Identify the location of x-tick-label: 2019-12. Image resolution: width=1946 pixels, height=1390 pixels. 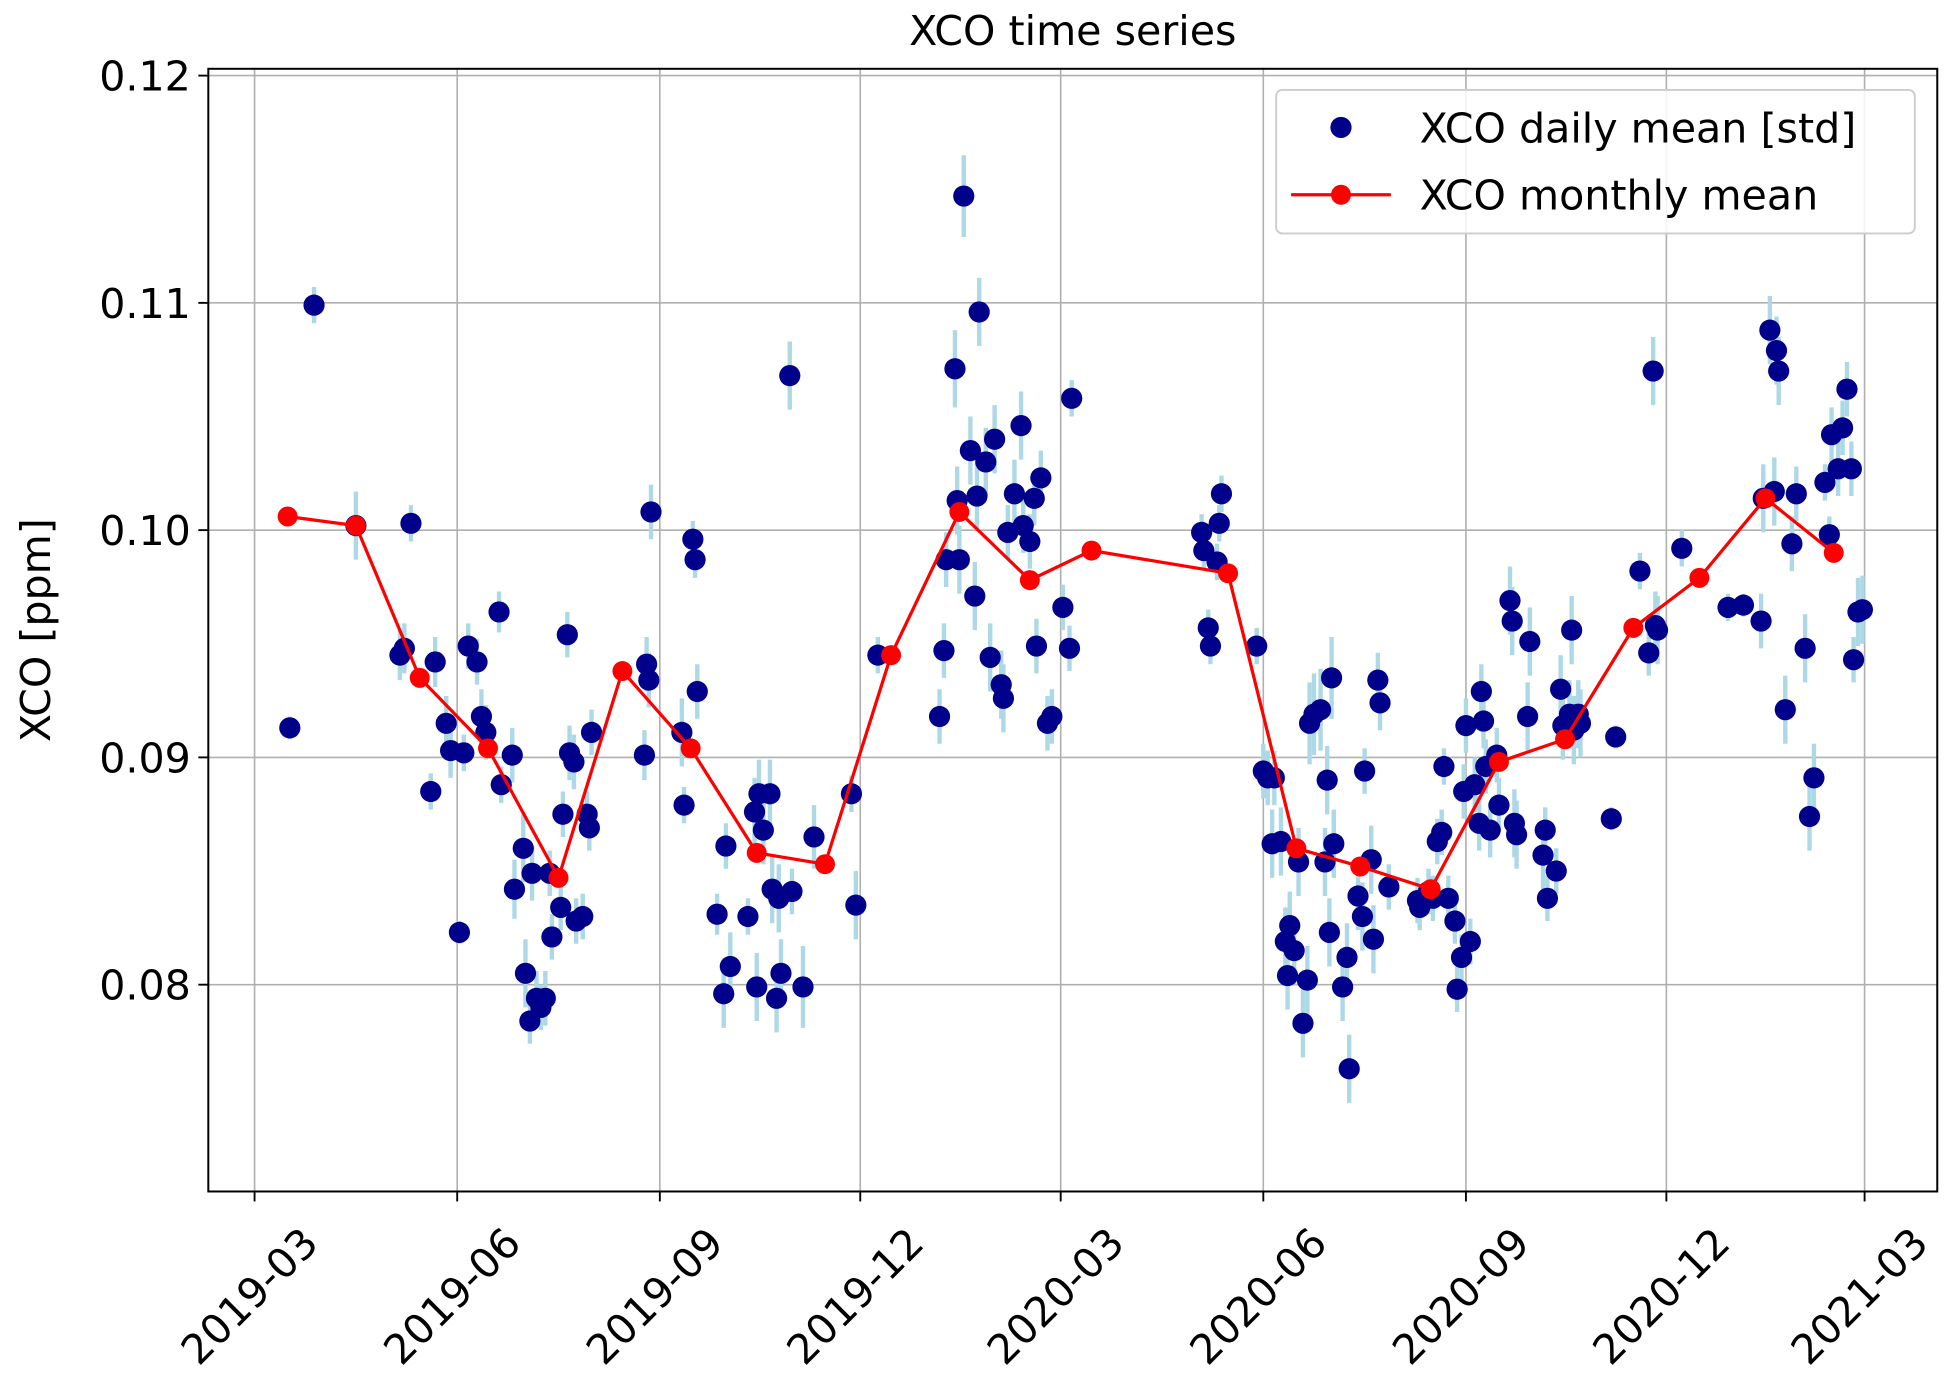
(856, 1297).